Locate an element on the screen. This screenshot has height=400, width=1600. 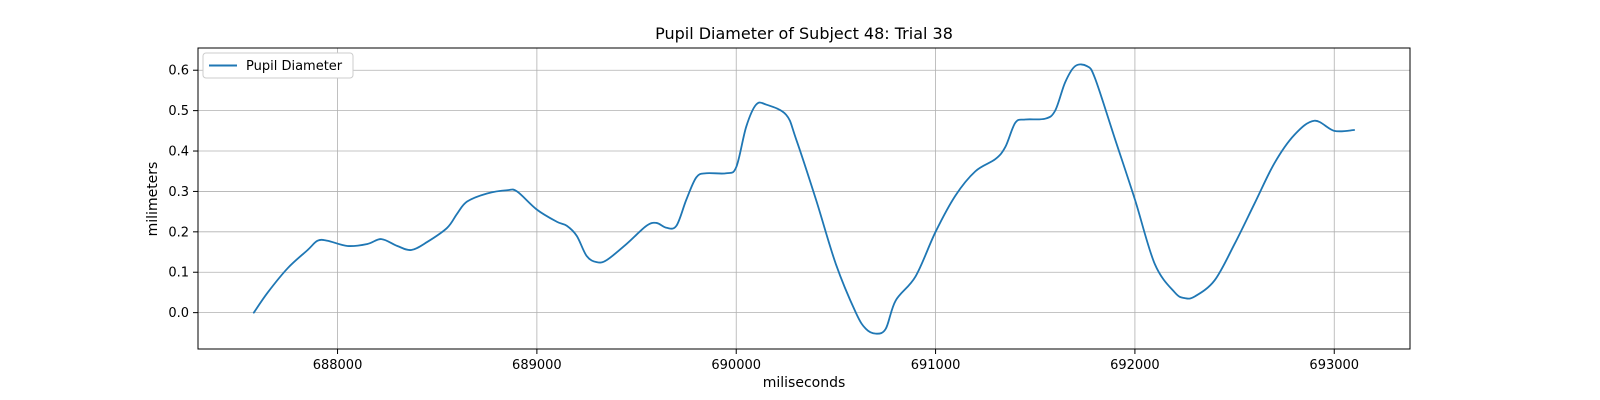
y-axis-label: milimeters is located at coordinates (153, 199).